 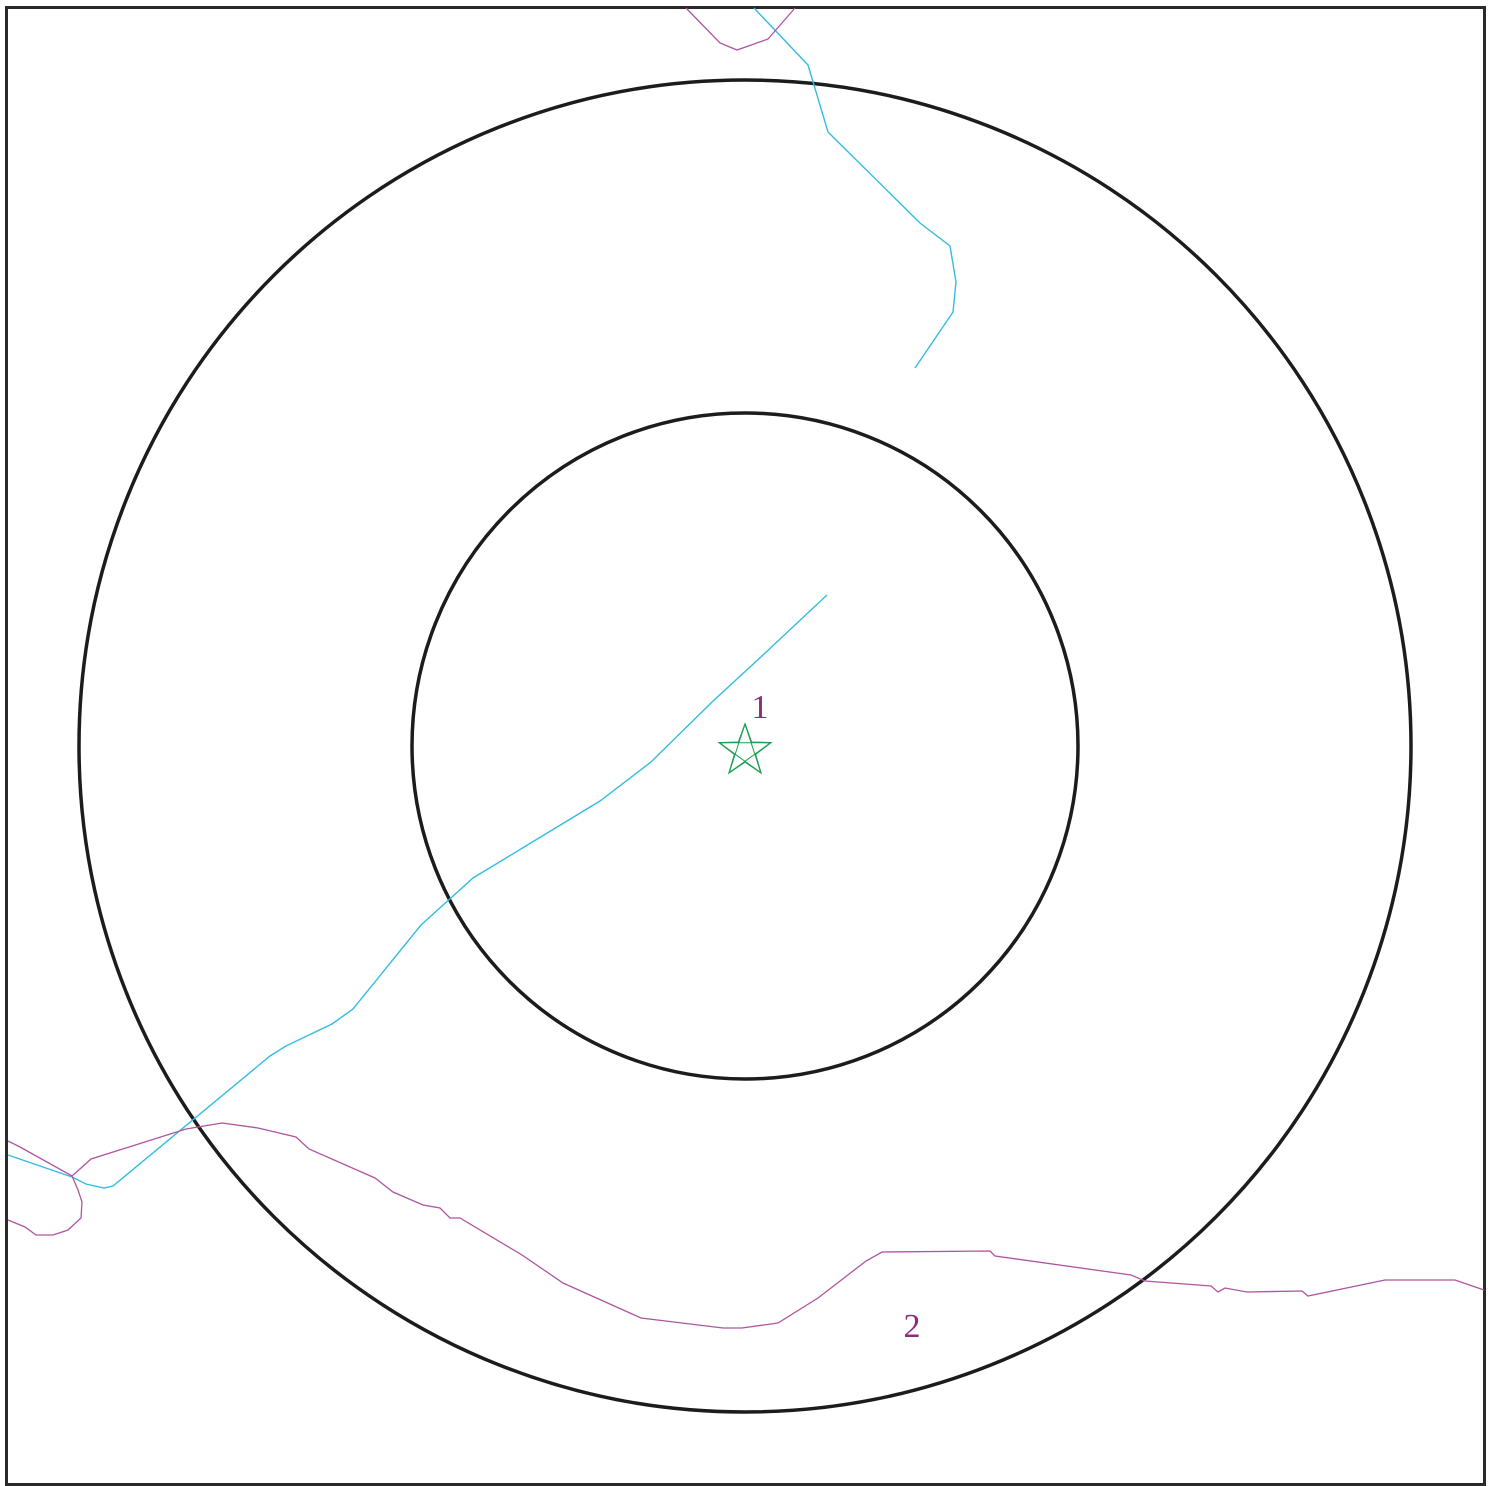 I want to click on boundary-southwest, so click(x=45, y=1205).